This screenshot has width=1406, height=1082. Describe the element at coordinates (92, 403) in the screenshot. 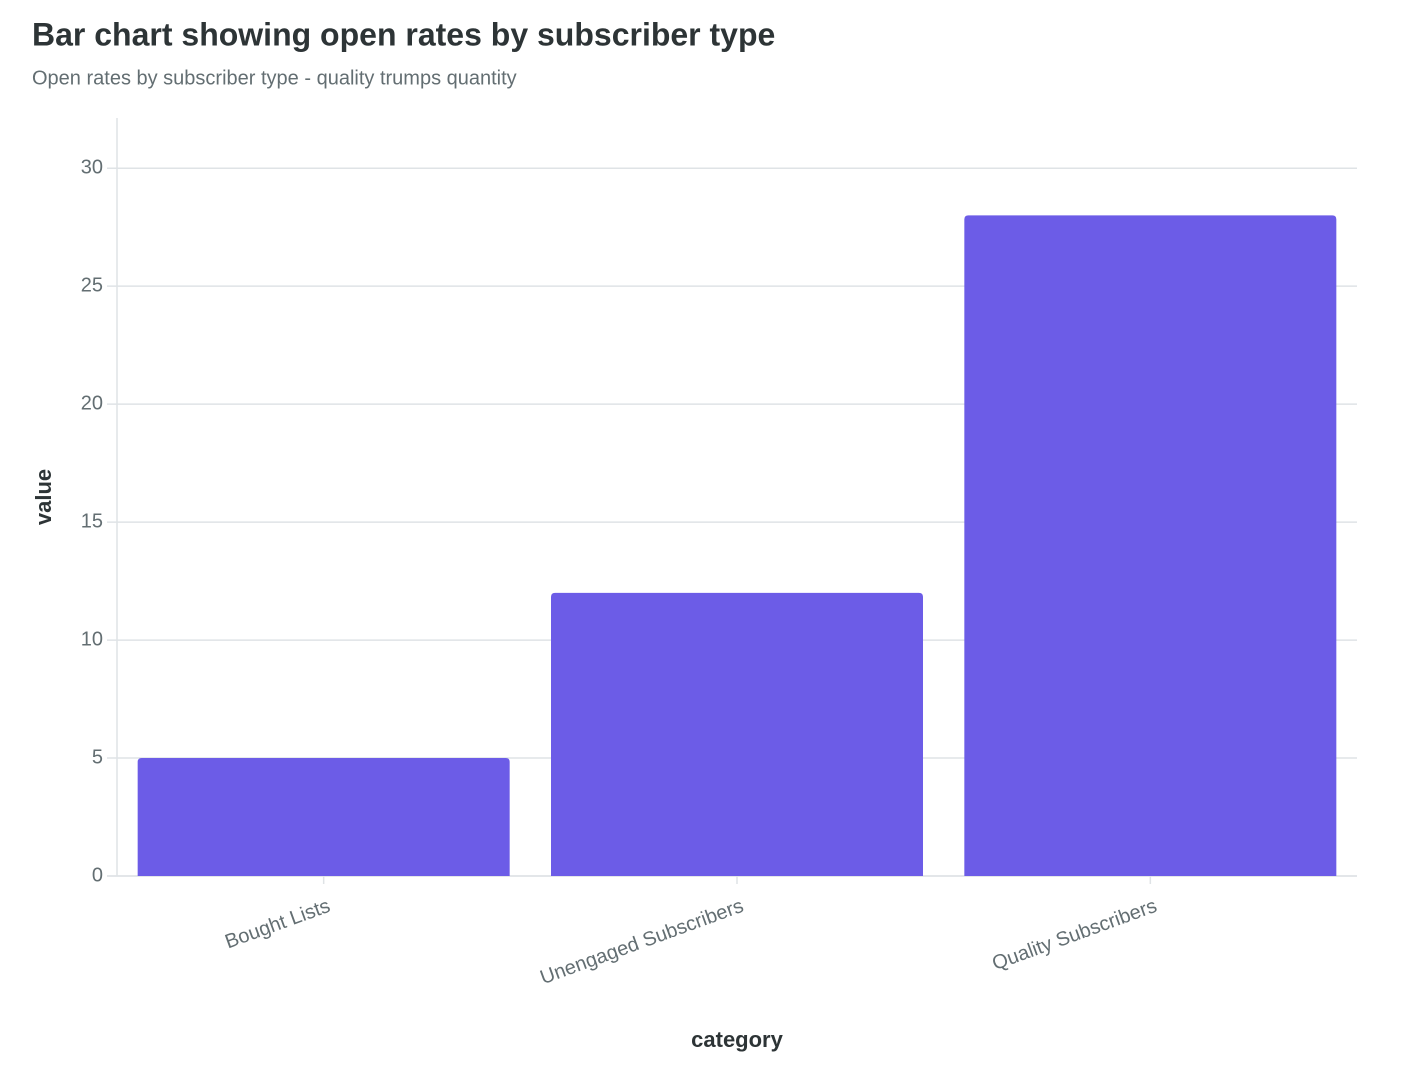

I see `y-tick-label: 20` at that location.